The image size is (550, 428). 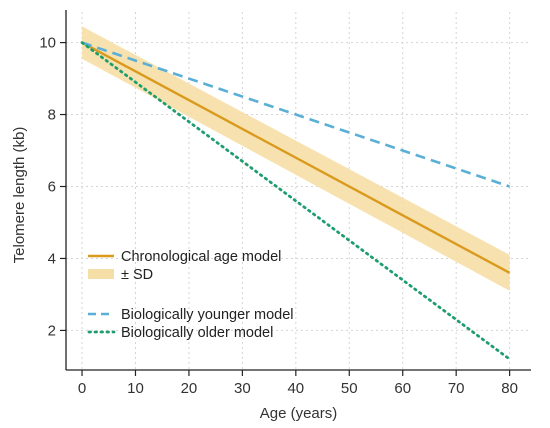 What do you see at coordinates (52, 115) in the screenshot?
I see `y-tick-label-8: 8` at bounding box center [52, 115].